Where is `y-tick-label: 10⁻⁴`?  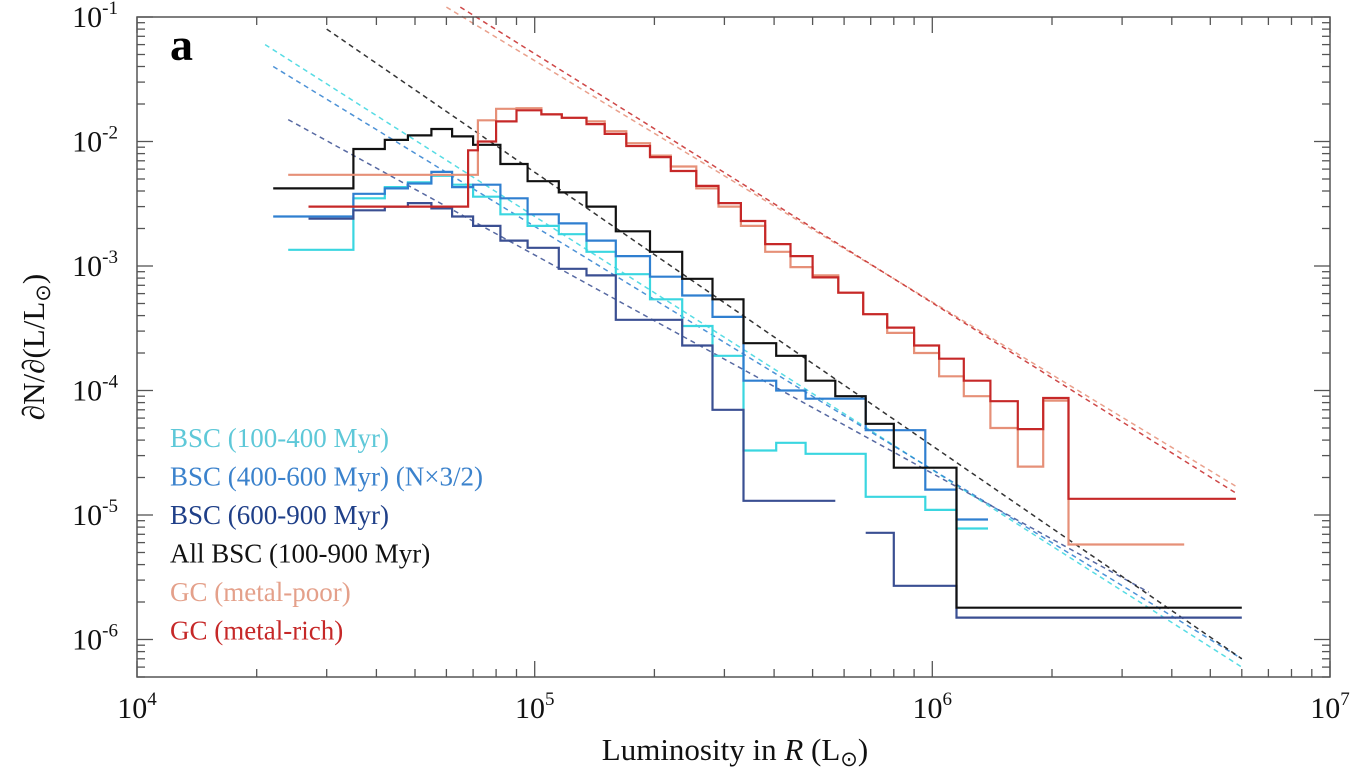 y-tick-label: 10⁻⁴ is located at coordinates (95, 390).